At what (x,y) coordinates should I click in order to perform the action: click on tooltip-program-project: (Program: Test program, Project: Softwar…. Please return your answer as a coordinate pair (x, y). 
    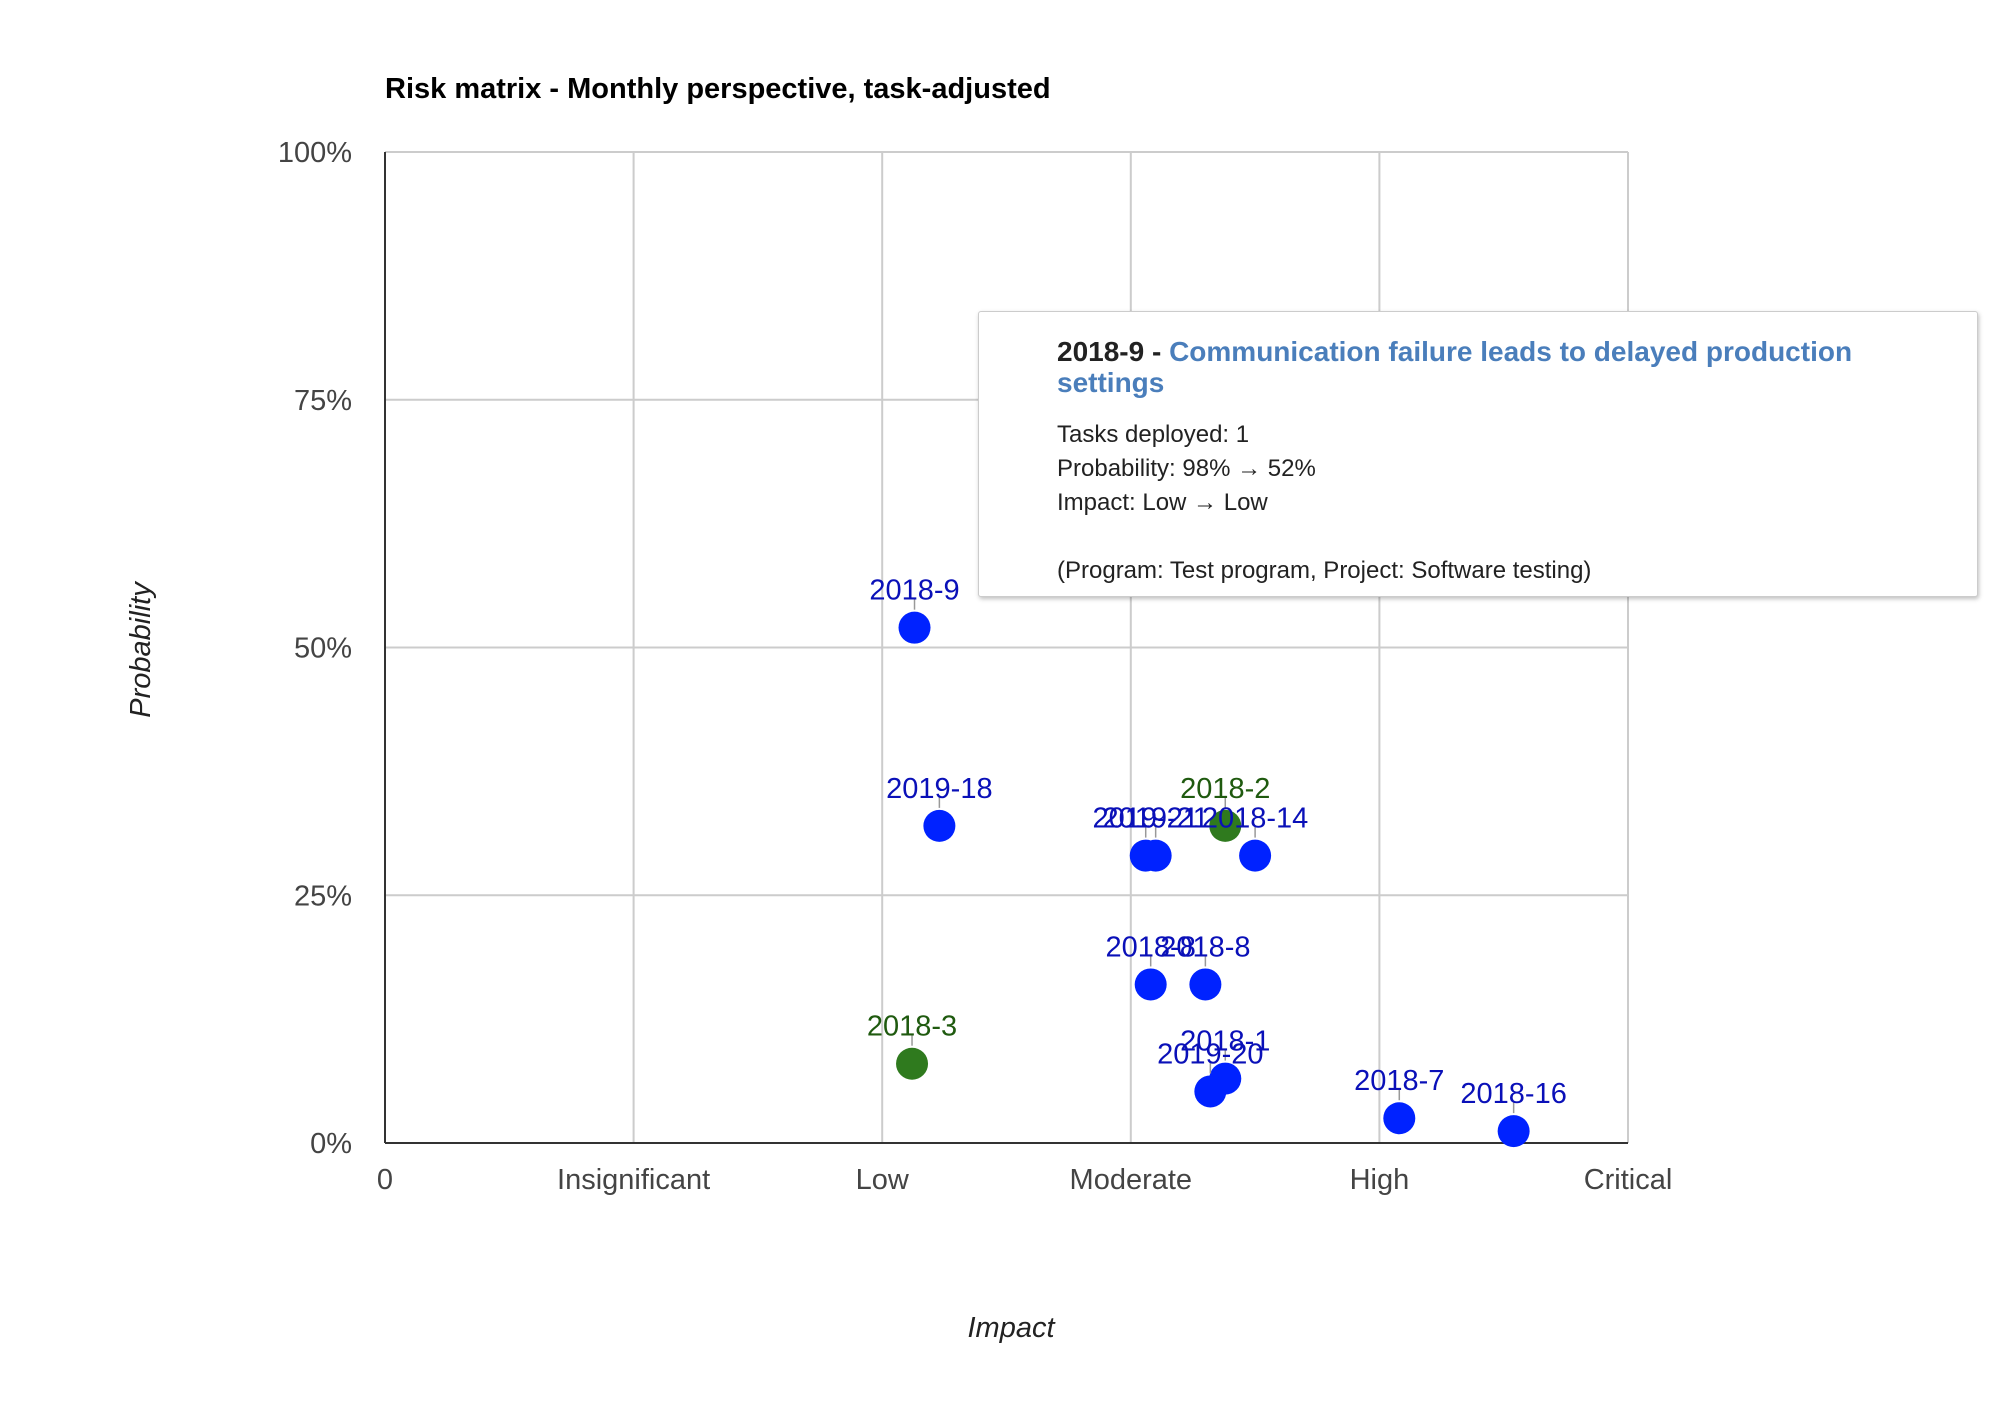
    Looking at the image, I should click on (1324, 570).